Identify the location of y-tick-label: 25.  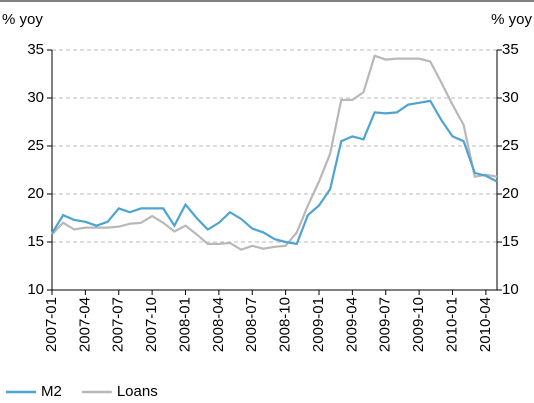
(35, 145).